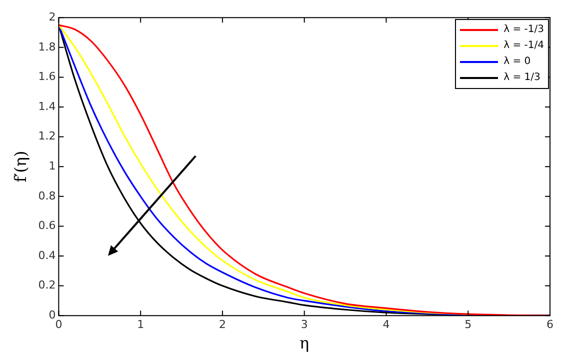 This screenshot has width=572, height=362. What do you see at coordinates (47, 225) in the screenshot?
I see `y-tick-label: 0.6` at bounding box center [47, 225].